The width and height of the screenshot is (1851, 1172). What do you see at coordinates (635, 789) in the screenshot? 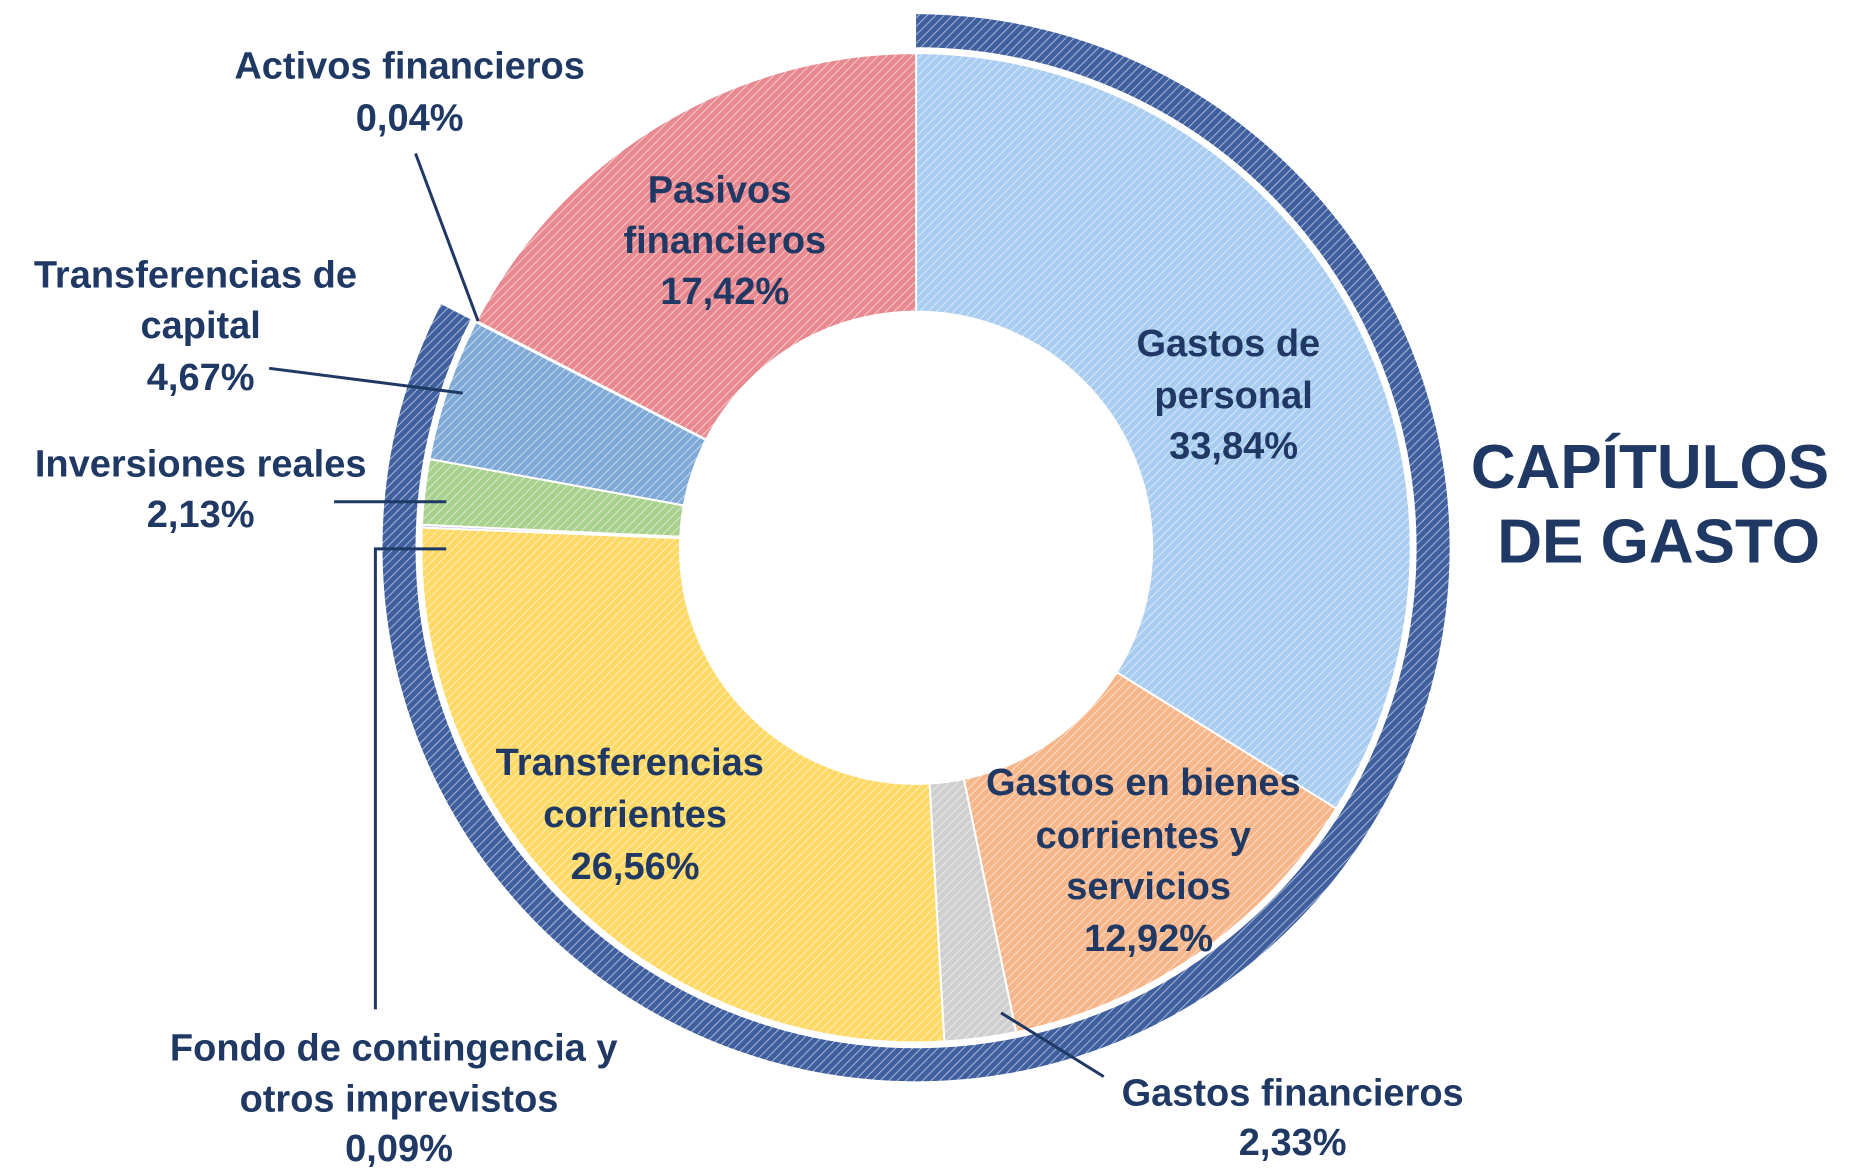
I see `category-label: Transferencias corrientes` at bounding box center [635, 789].